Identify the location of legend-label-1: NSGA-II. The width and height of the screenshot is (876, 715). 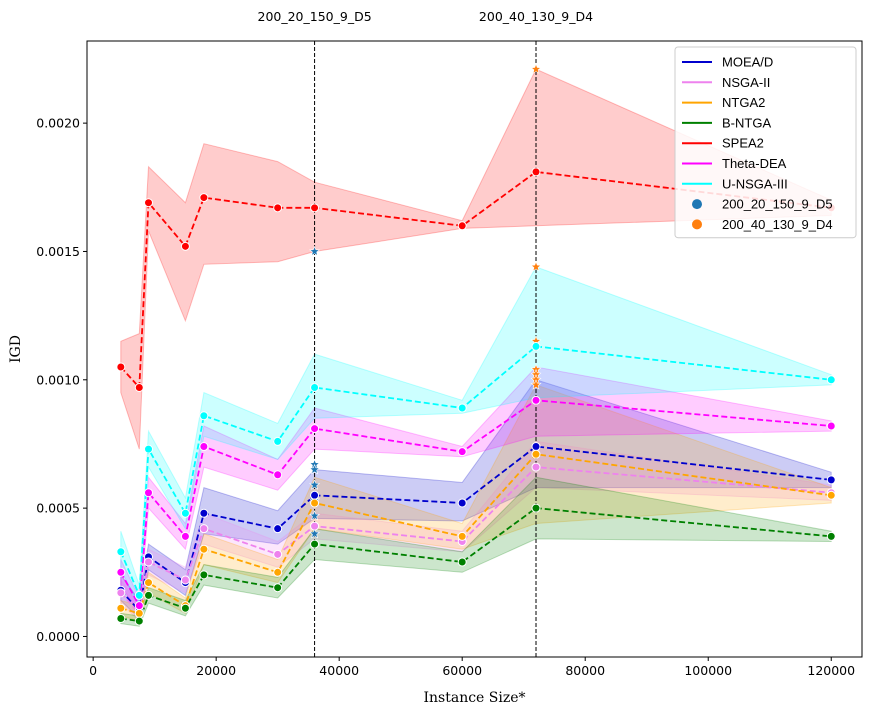
(746, 82).